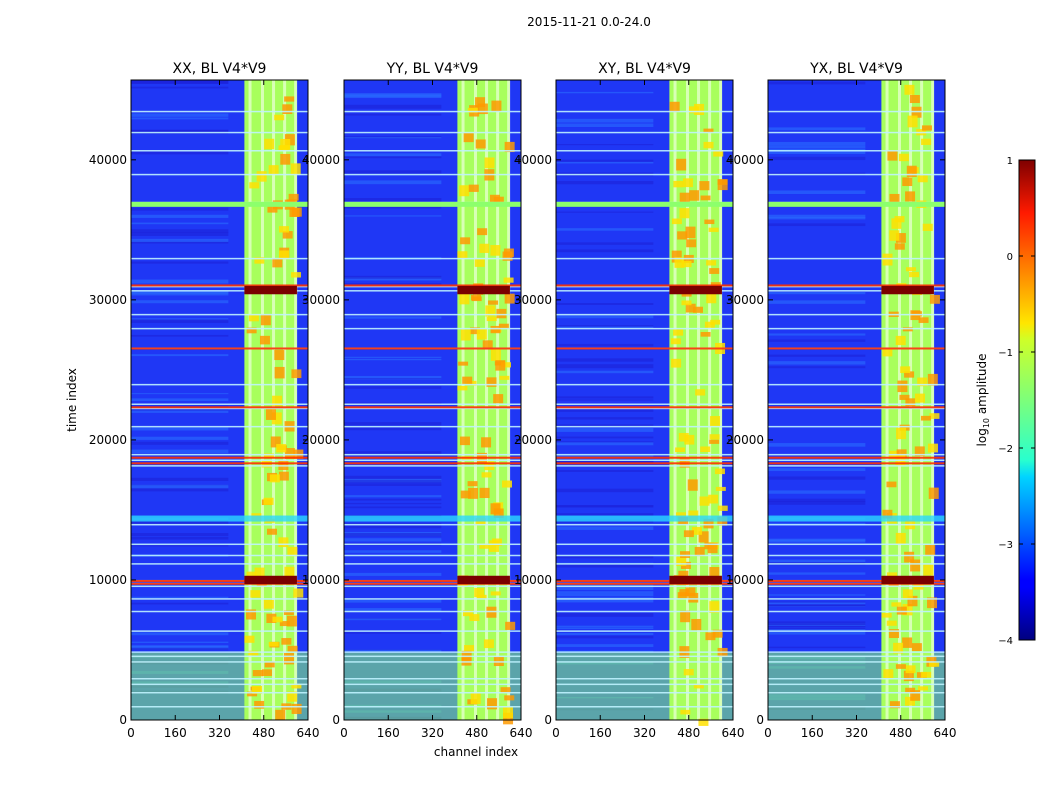  I want to click on colorbar-tick-label: −1, so click(1005, 353).